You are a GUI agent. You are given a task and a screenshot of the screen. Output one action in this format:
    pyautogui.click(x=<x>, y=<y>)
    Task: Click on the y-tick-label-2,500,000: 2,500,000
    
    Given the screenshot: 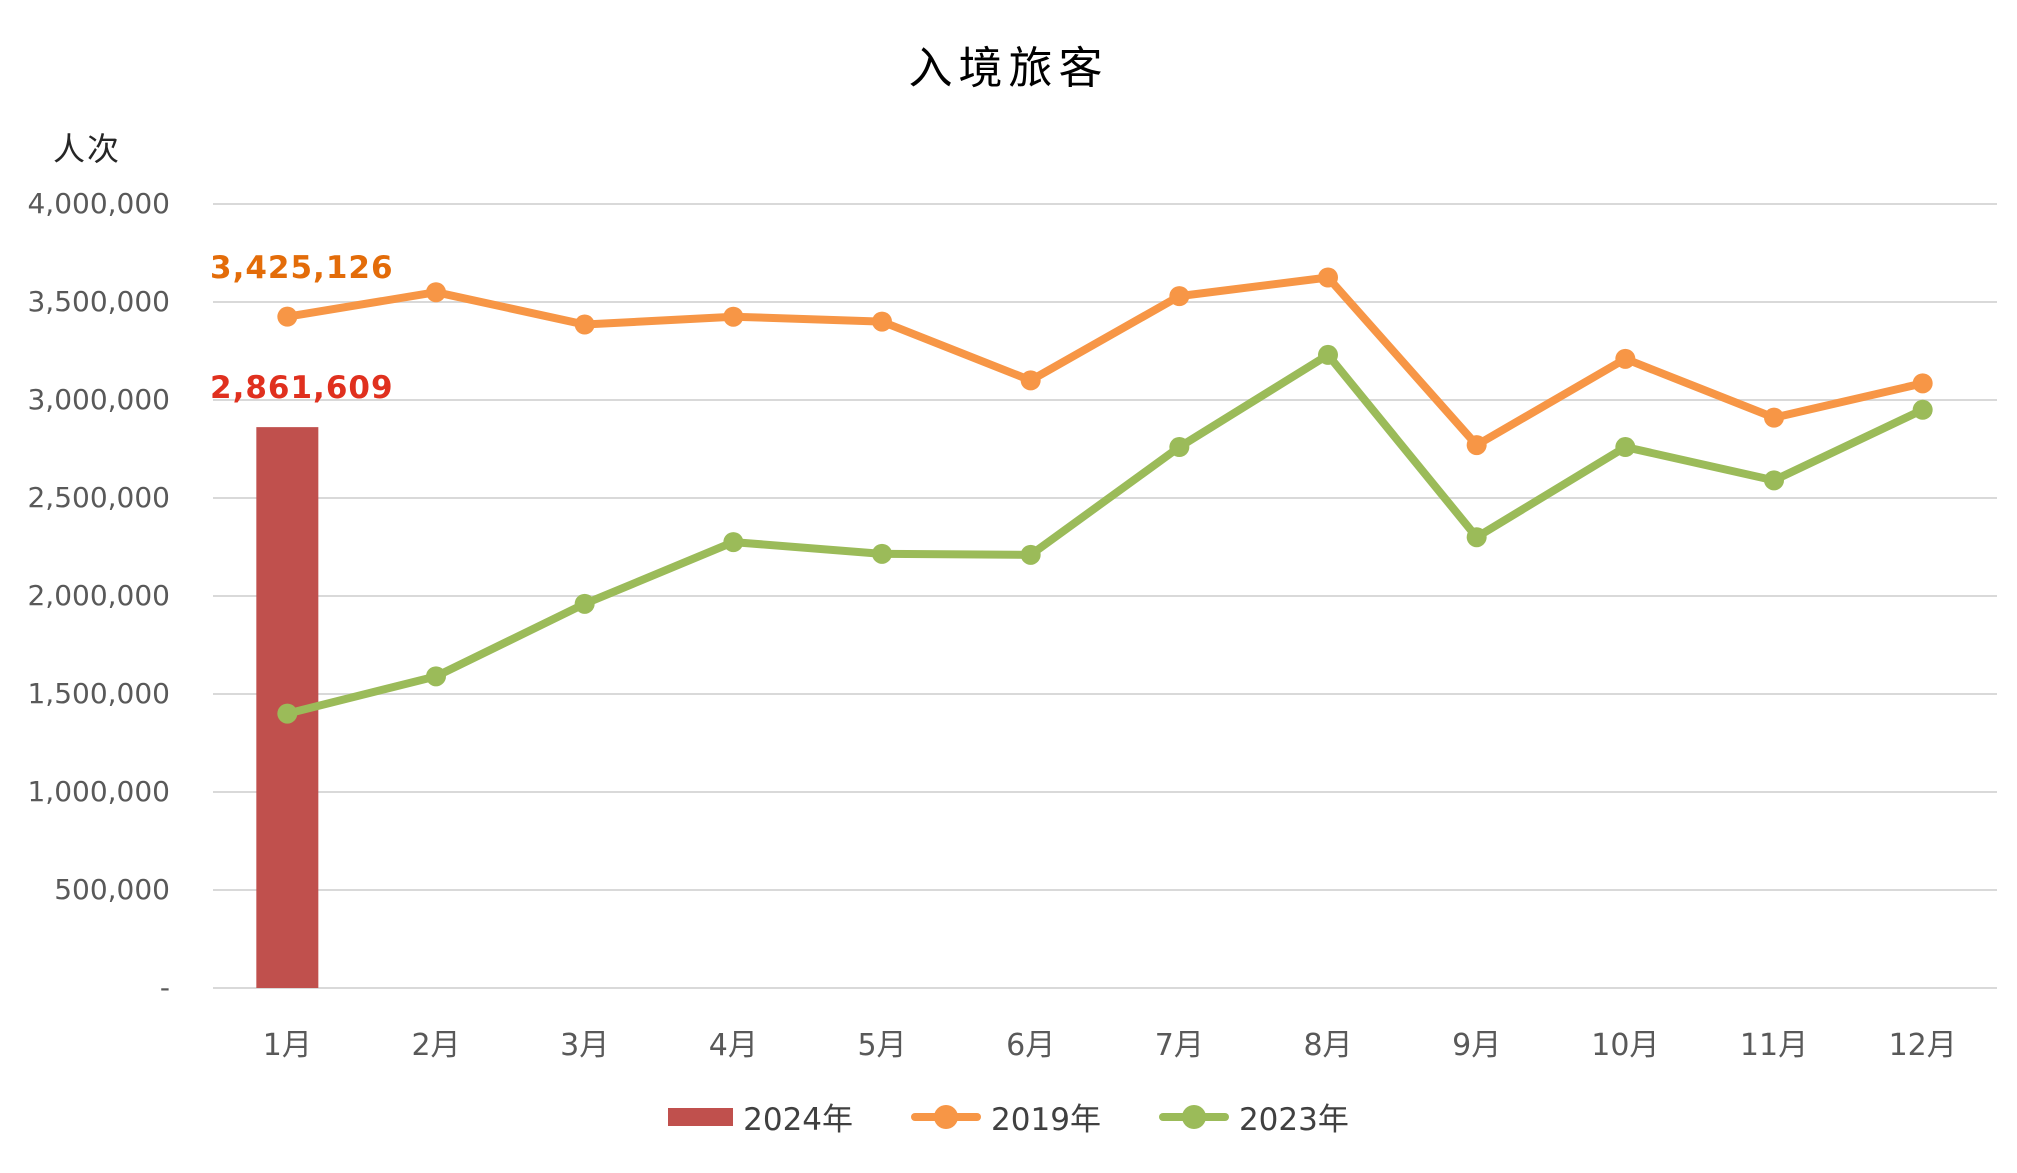 What is the action you would take?
    pyautogui.click(x=98, y=497)
    